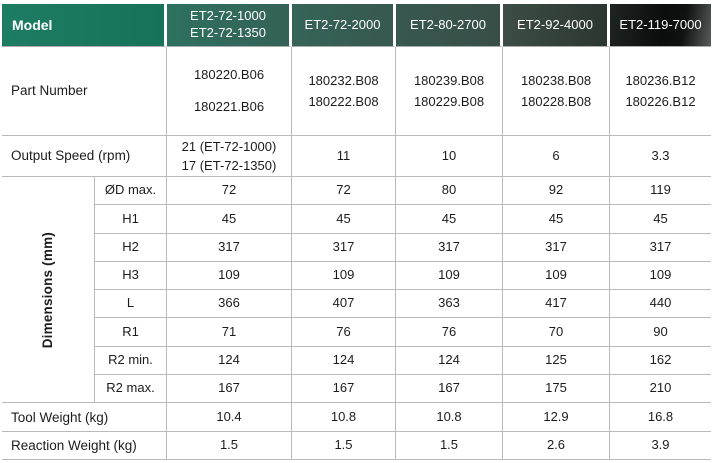  I want to click on dimension-row-label: L, so click(131, 304).